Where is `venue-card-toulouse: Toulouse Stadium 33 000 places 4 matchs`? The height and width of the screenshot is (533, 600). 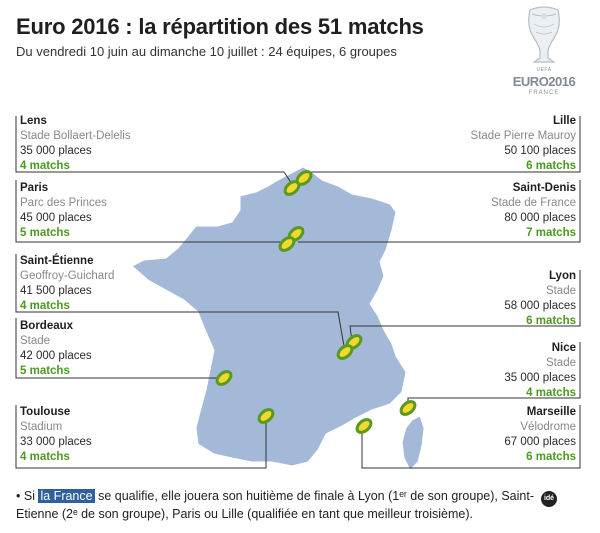
venue-card-toulouse: Toulouse Stadium 33 000 places 4 matchs is located at coordinates (56, 435).